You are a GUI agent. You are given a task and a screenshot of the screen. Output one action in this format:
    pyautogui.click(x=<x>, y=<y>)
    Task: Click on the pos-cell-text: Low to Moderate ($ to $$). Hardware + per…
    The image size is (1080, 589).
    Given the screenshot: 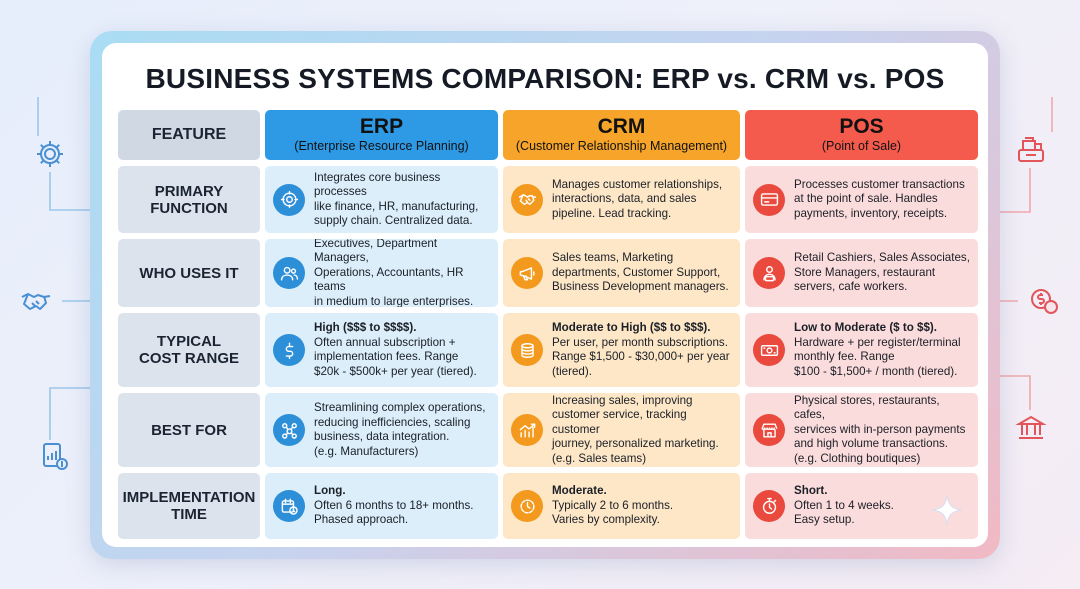 What is the action you would take?
    pyautogui.click(x=877, y=350)
    